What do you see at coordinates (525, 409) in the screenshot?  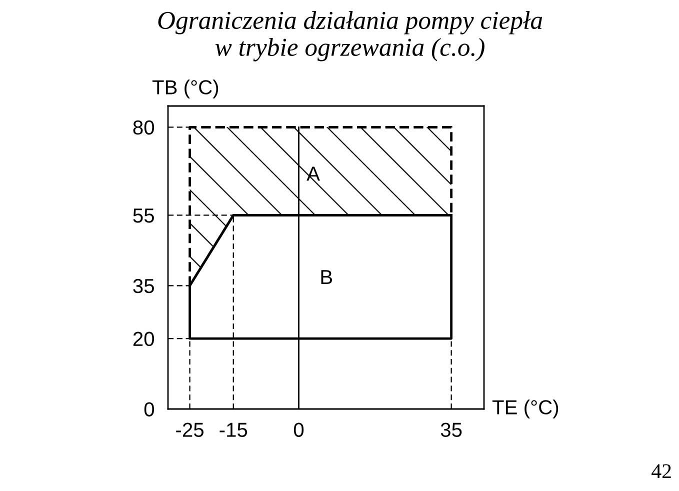 I see `x-axis-title: TE (°C)` at bounding box center [525, 409].